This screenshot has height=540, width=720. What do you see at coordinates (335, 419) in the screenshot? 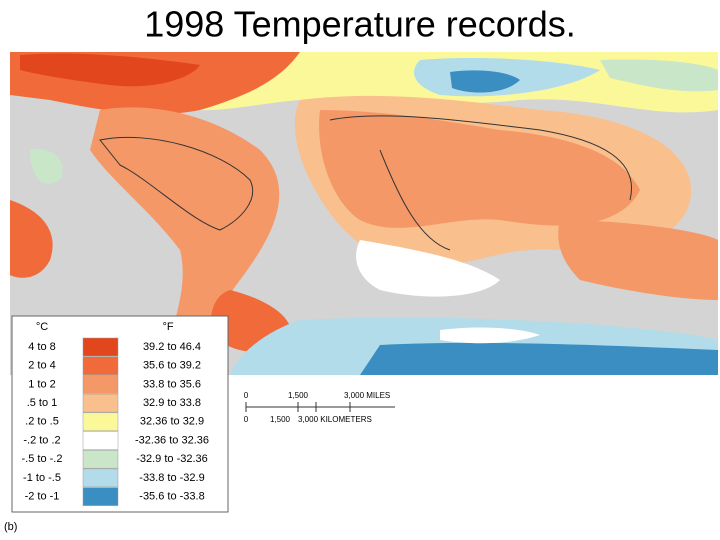
I see `scale-label: 3,000 KILOMETERS` at bounding box center [335, 419].